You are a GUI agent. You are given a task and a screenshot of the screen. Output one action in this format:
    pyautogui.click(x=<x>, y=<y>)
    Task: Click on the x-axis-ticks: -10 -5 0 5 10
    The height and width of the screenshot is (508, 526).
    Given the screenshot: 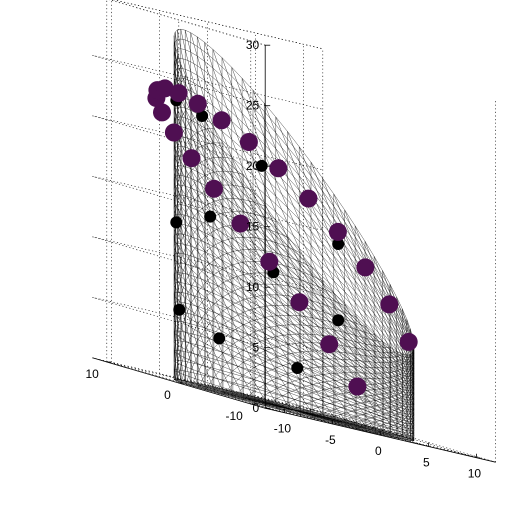 What is the action you would take?
    pyautogui.click(x=378, y=444)
    